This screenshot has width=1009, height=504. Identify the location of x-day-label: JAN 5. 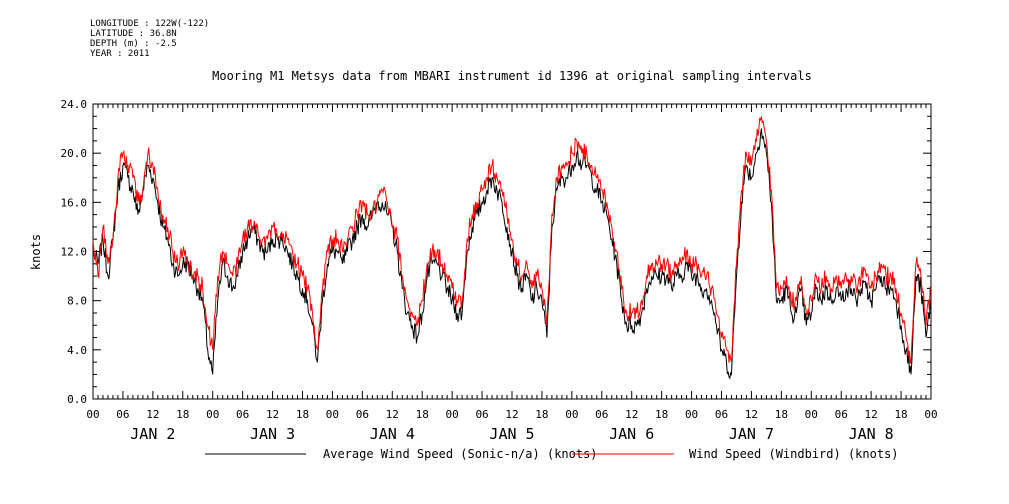
(511, 434).